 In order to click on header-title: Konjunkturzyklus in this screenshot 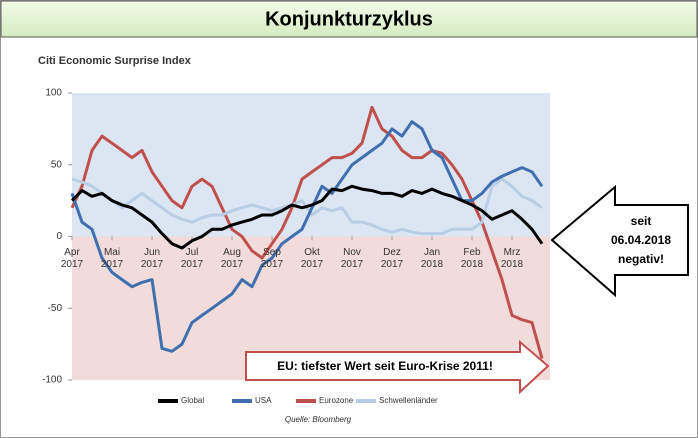, I will do `click(349, 19)`.